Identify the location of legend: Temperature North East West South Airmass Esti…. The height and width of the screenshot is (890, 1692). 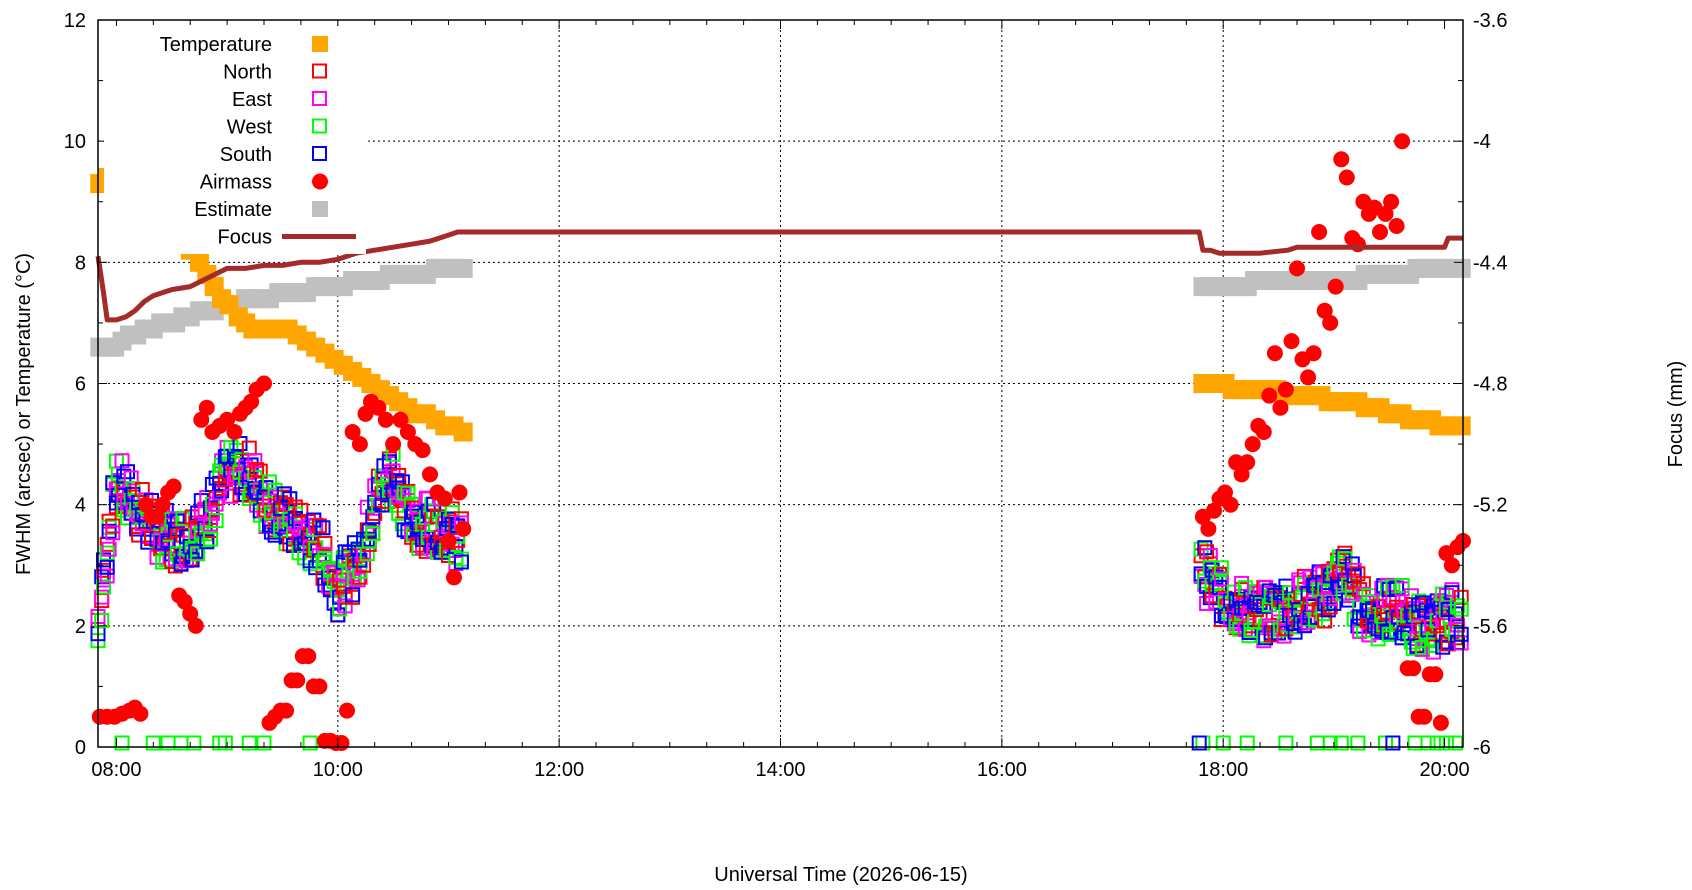
(235, 140).